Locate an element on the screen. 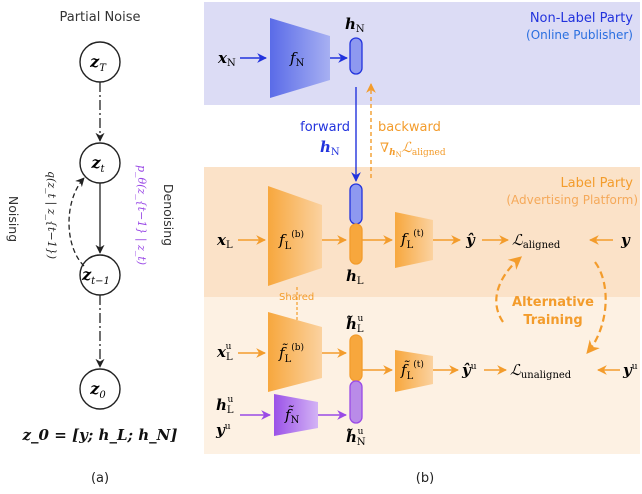 The height and width of the screenshot is (494, 642). backward-label: backward is located at coordinates (409, 127).